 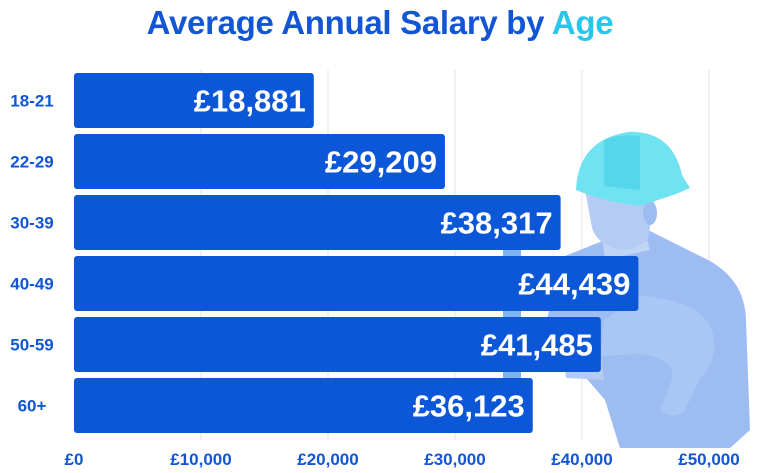 What do you see at coordinates (622, 162) in the screenshot?
I see `hard-hat-ridge` at bounding box center [622, 162].